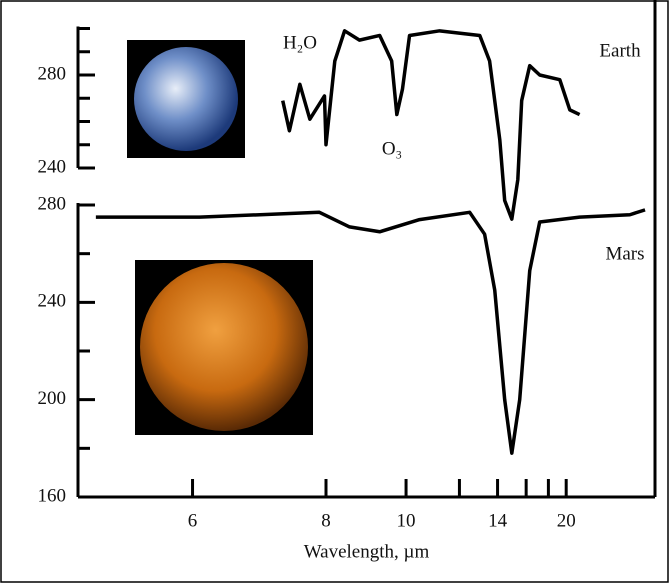 This screenshot has width=669, height=583. Describe the element at coordinates (392, 148) in the screenshot. I see `annotation: O₃` at that location.